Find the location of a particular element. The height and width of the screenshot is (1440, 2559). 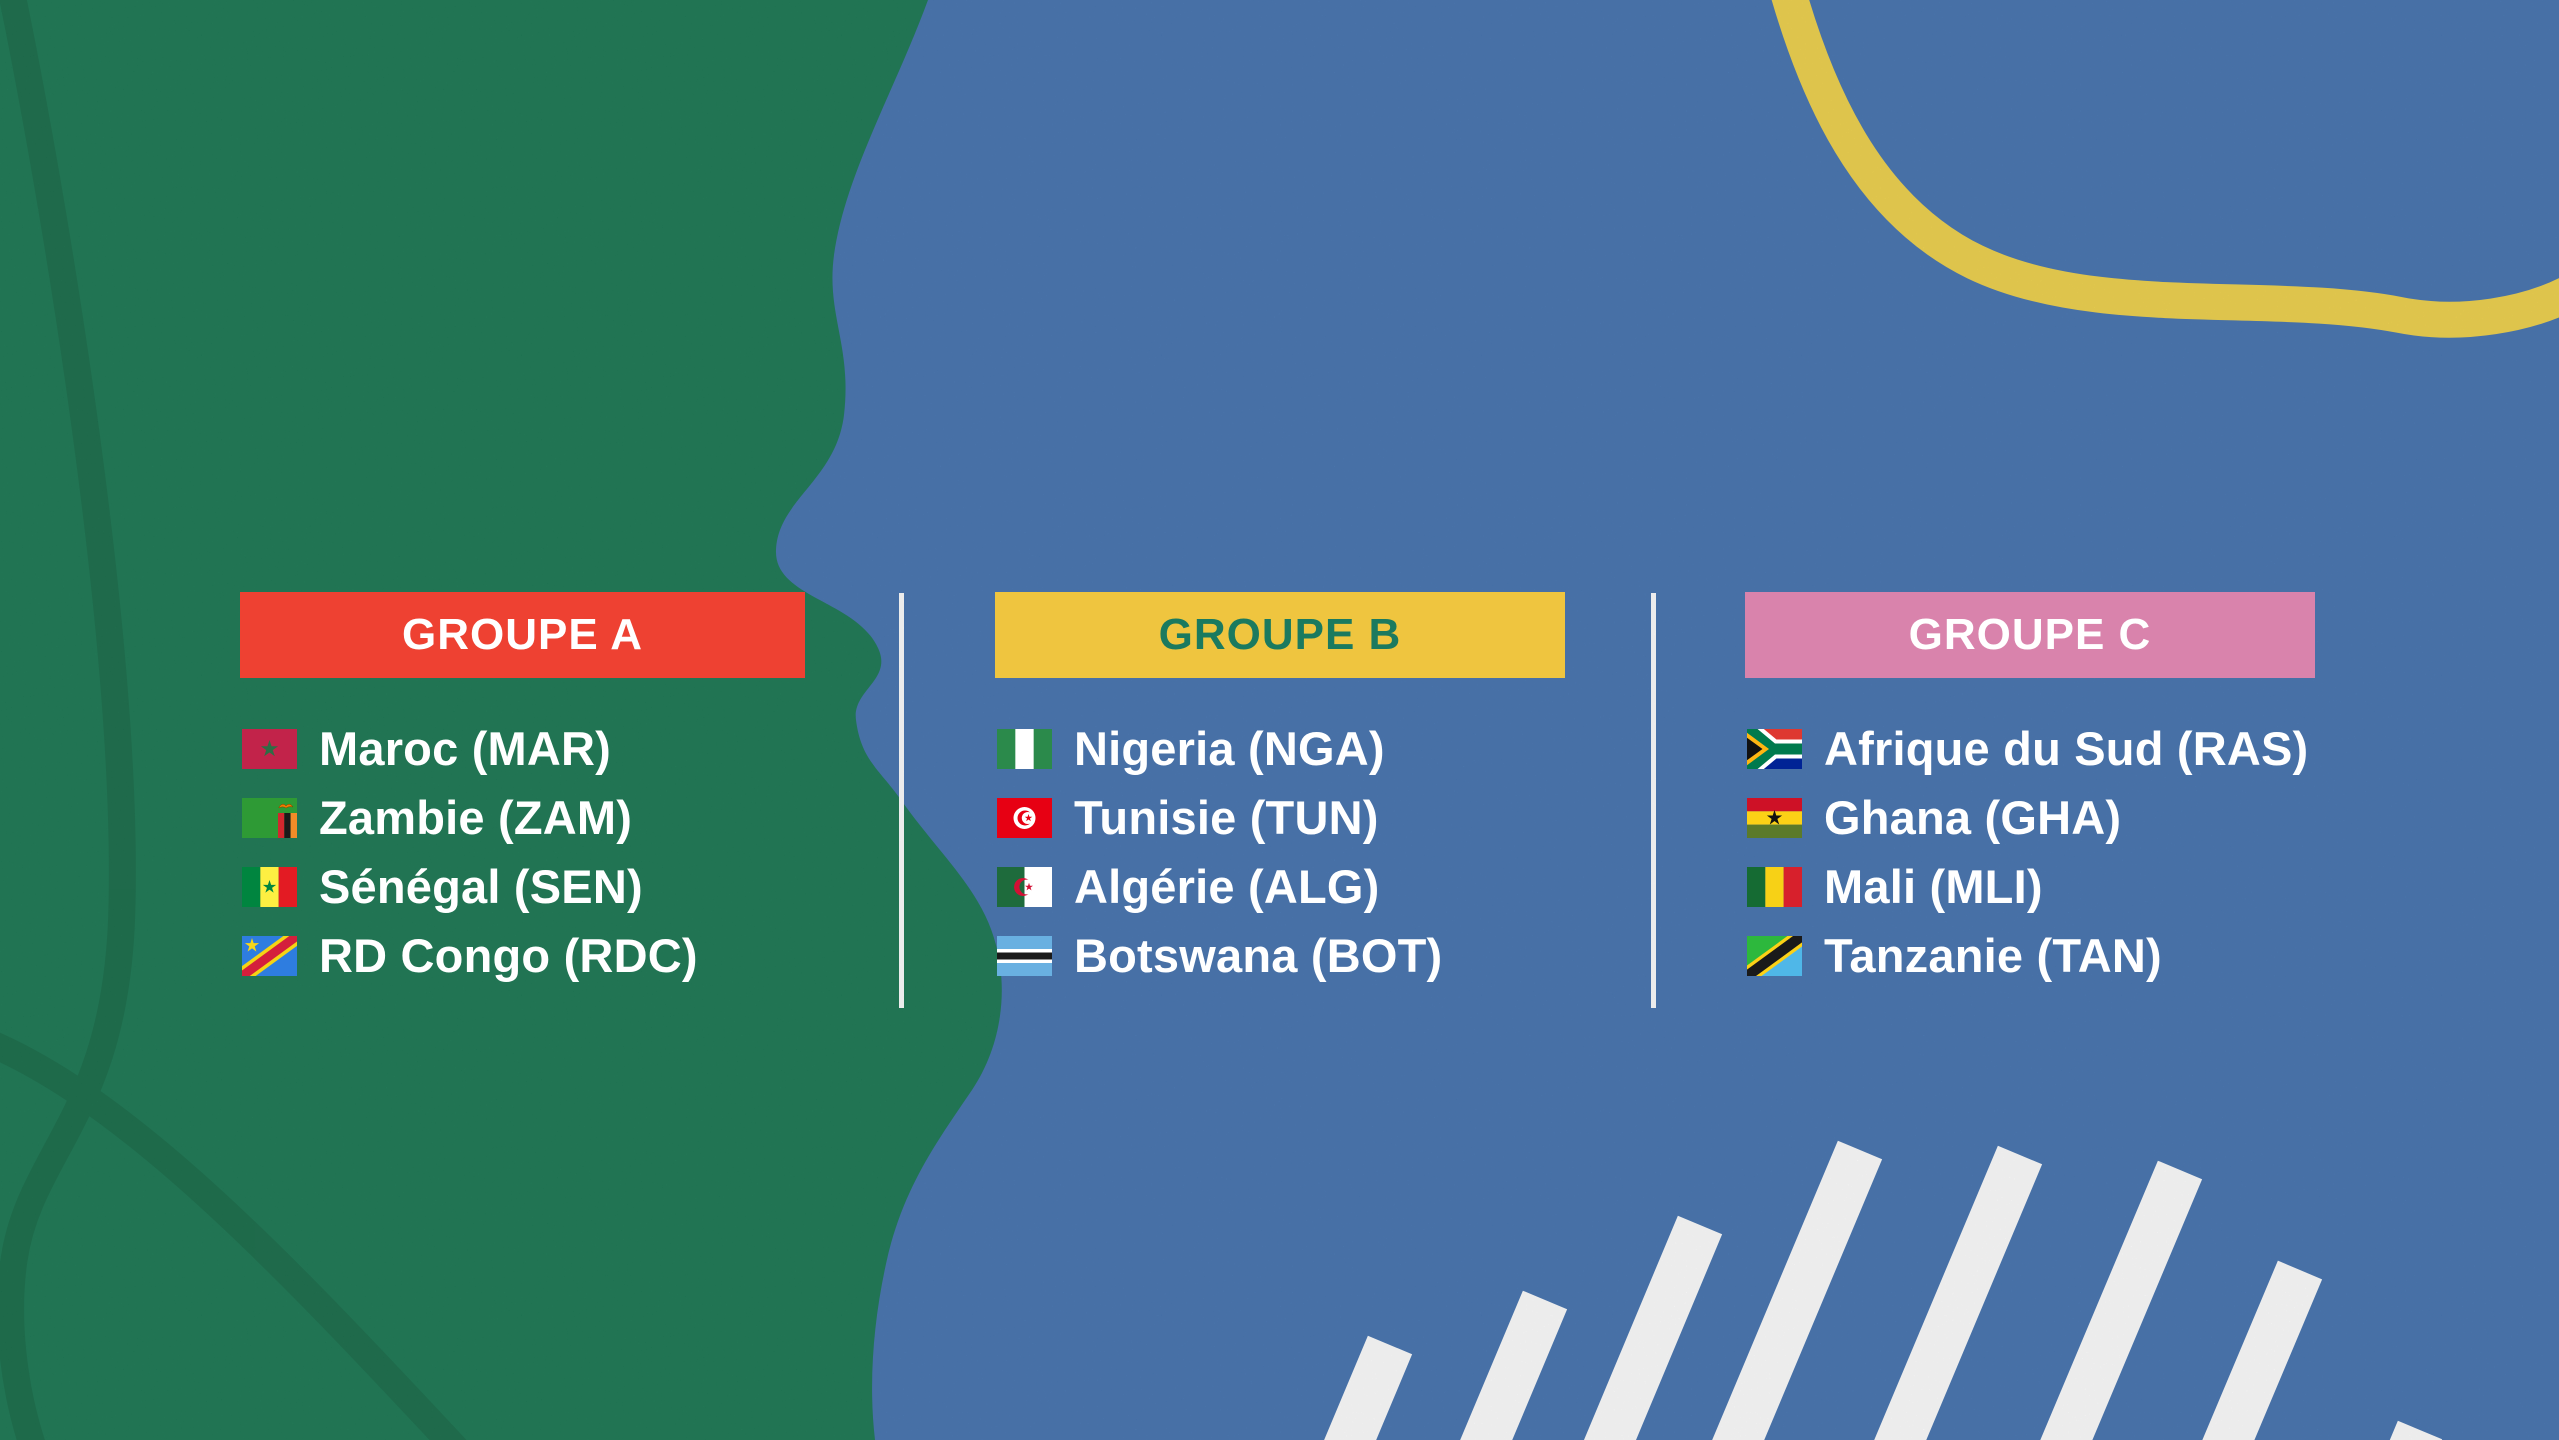

team-row: Botswana (BOT) is located at coordinates (1280, 955).